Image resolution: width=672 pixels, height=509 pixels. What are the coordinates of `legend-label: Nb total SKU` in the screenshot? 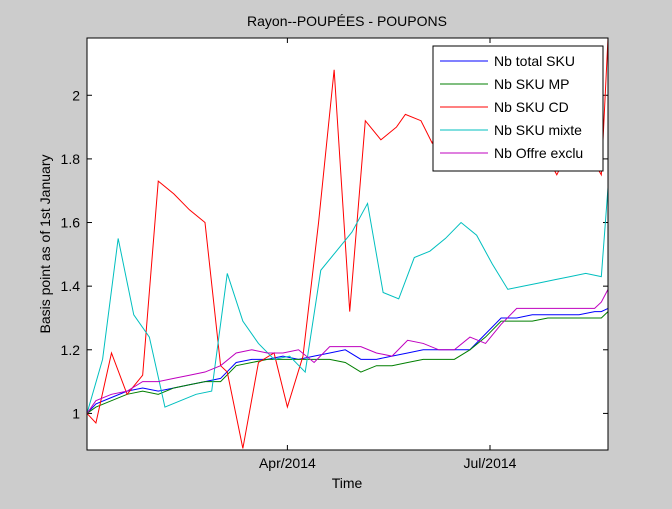 It's located at (534, 61).